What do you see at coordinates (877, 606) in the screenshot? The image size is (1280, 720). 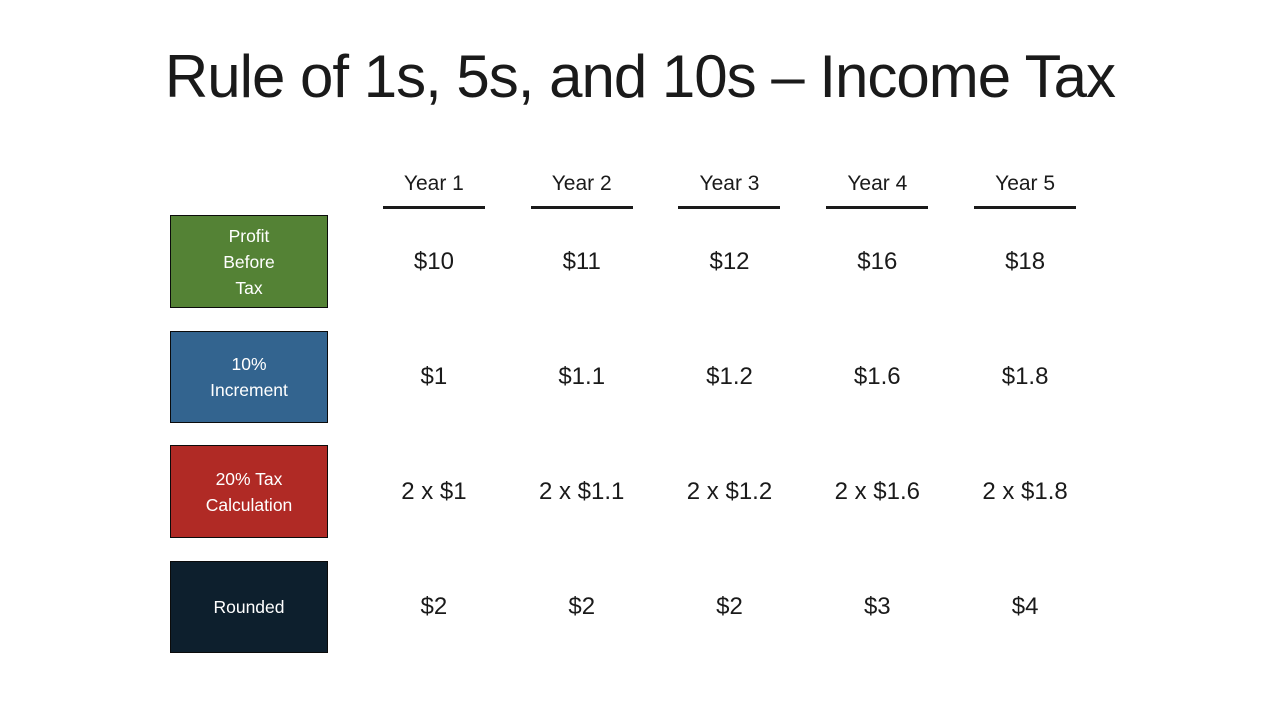 I see `value-cell: $3` at bounding box center [877, 606].